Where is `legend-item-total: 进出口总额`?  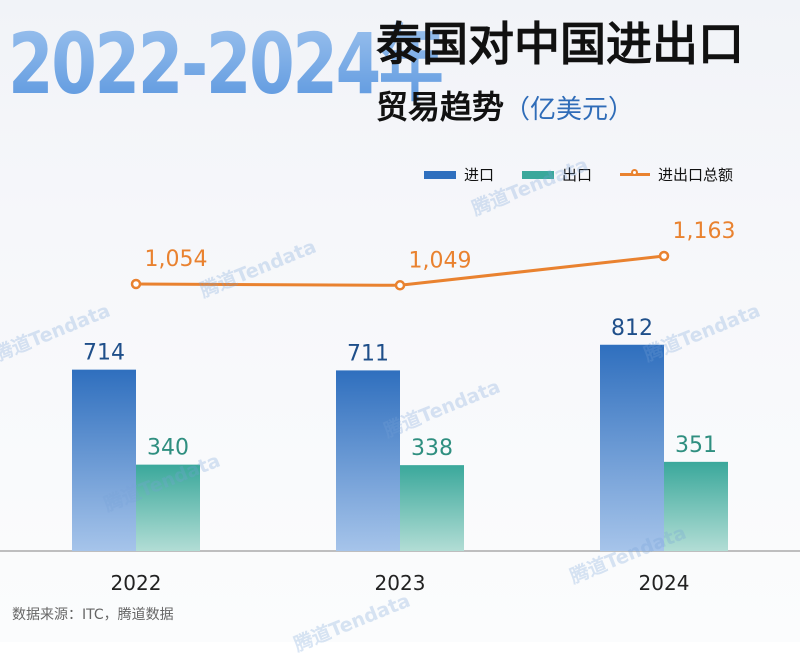 legend-item-total: 进出口总额 is located at coordinates (676, 174).